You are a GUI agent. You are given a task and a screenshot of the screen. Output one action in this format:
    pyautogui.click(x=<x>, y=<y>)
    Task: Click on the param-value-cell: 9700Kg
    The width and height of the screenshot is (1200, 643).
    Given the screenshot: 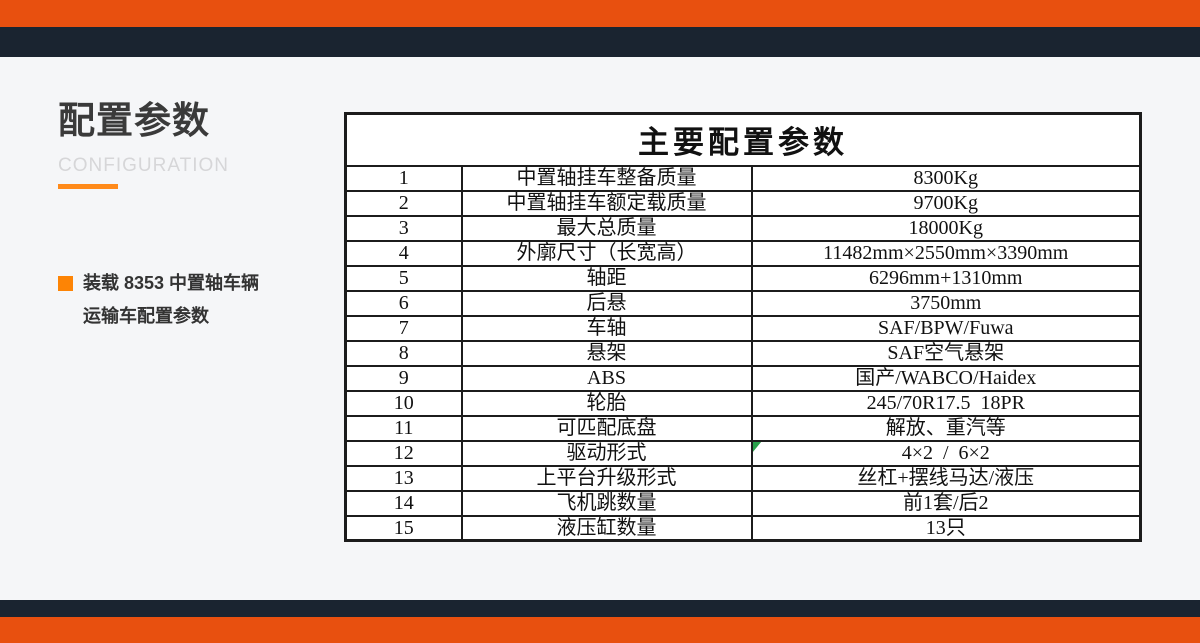 What is the action you would take?
    pyautogui.click(x=946, y=203)
    